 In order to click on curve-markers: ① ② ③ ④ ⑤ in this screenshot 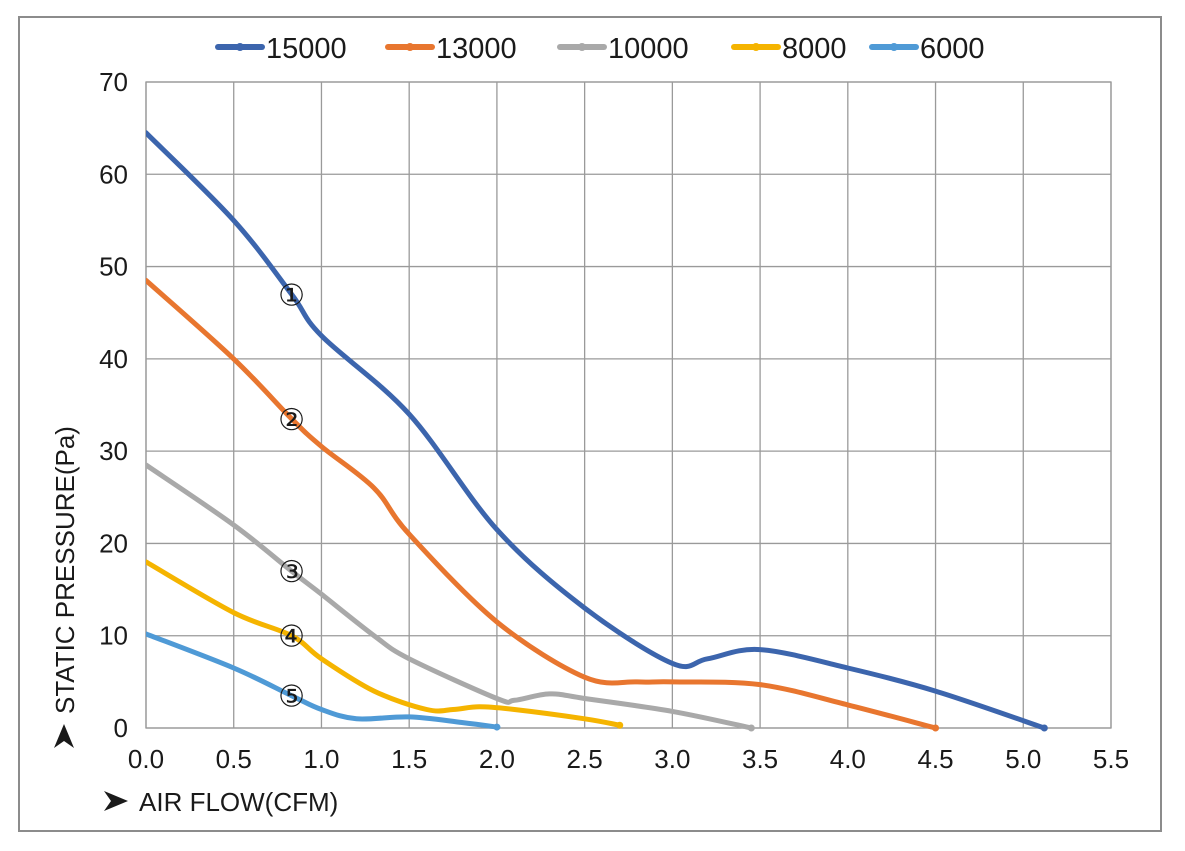, I will do `click(291, 496)`.